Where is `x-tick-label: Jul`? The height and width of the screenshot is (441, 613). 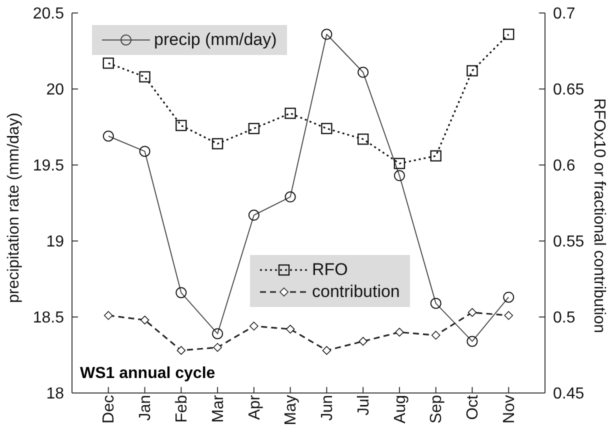
x-tick-label: Jul is located at coordinates (363, 405).